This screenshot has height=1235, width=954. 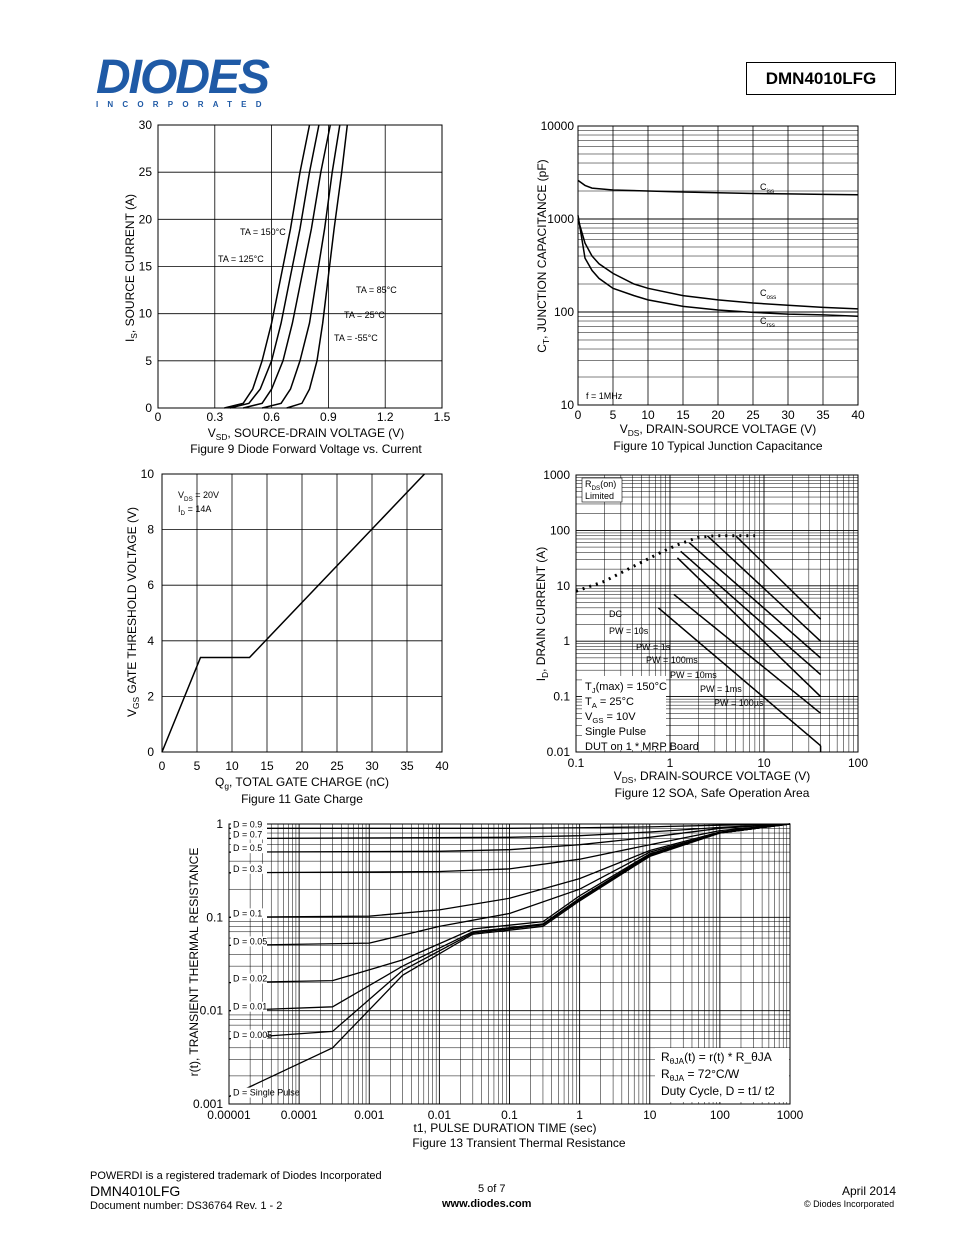 I want to click on x-axis-label: Qg, TOTAL GATE CHARGE (nC), so click(x=302, y=783).